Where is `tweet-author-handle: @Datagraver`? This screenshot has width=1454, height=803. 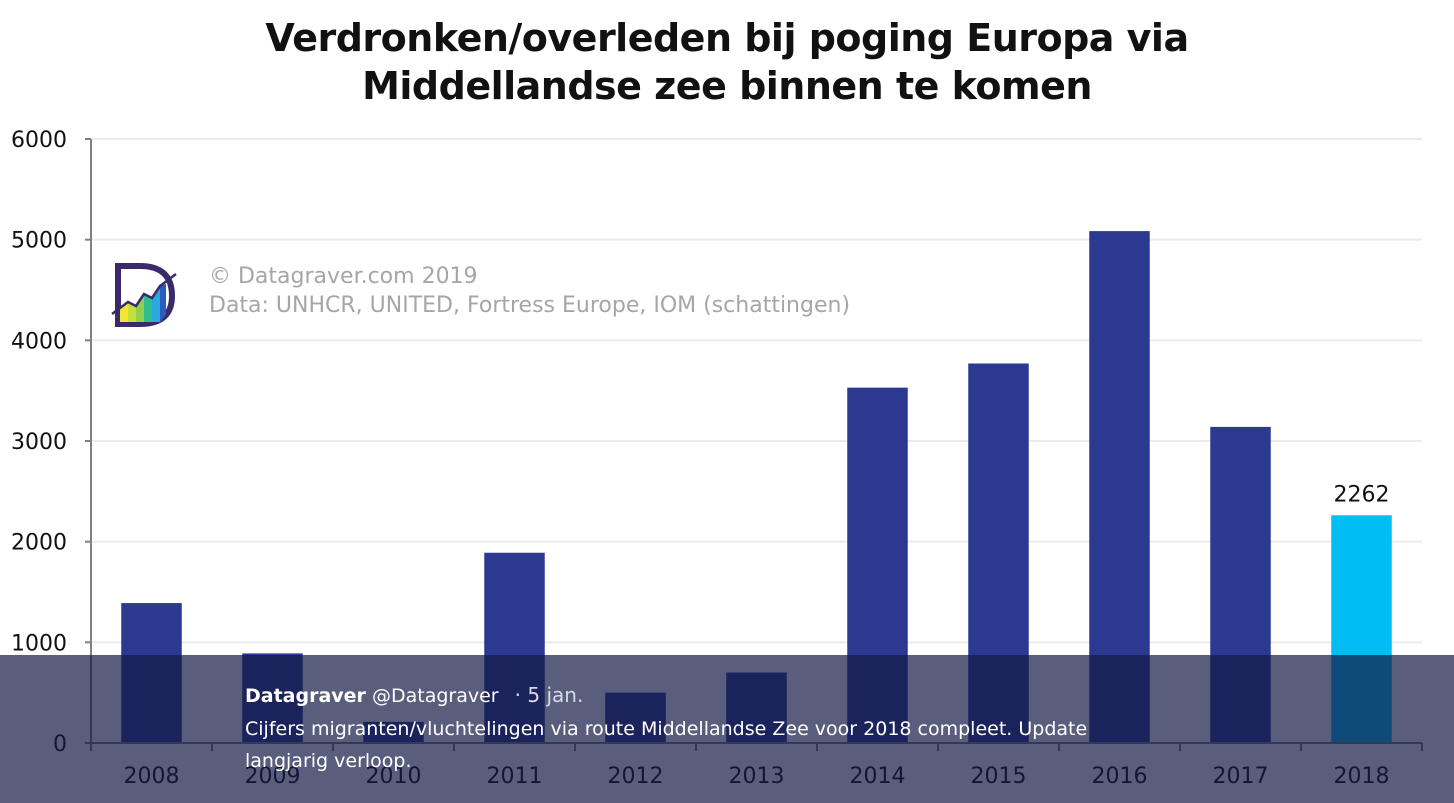
tweet-author-handle: @Datagraver is located at coordinates (435, 696).